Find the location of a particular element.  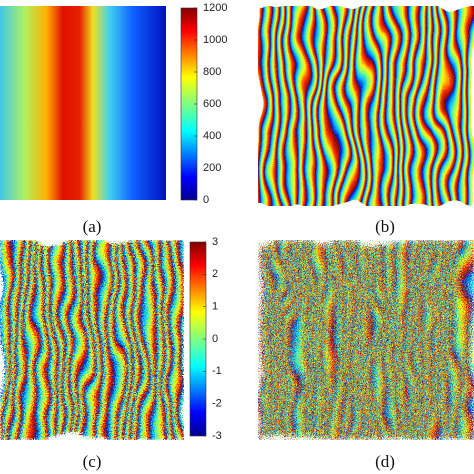

tick-label: -1 is located at coordinates (217, 371).